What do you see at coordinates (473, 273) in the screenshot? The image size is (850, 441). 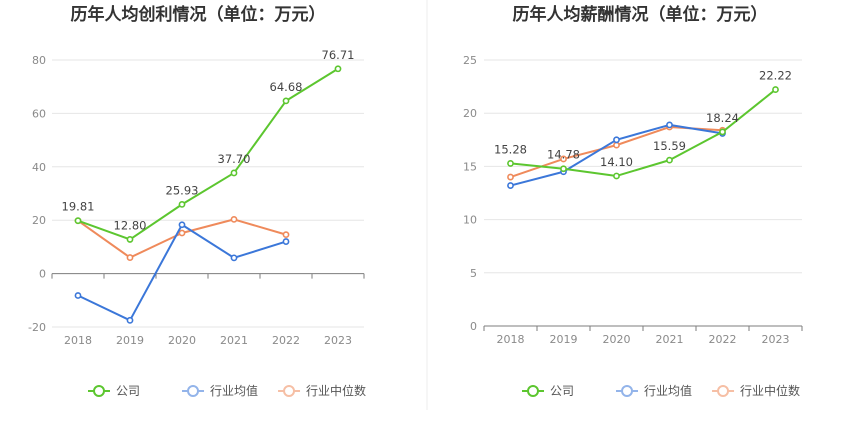 I see `y-tick-label: 5` at bounding box center [473, 273].